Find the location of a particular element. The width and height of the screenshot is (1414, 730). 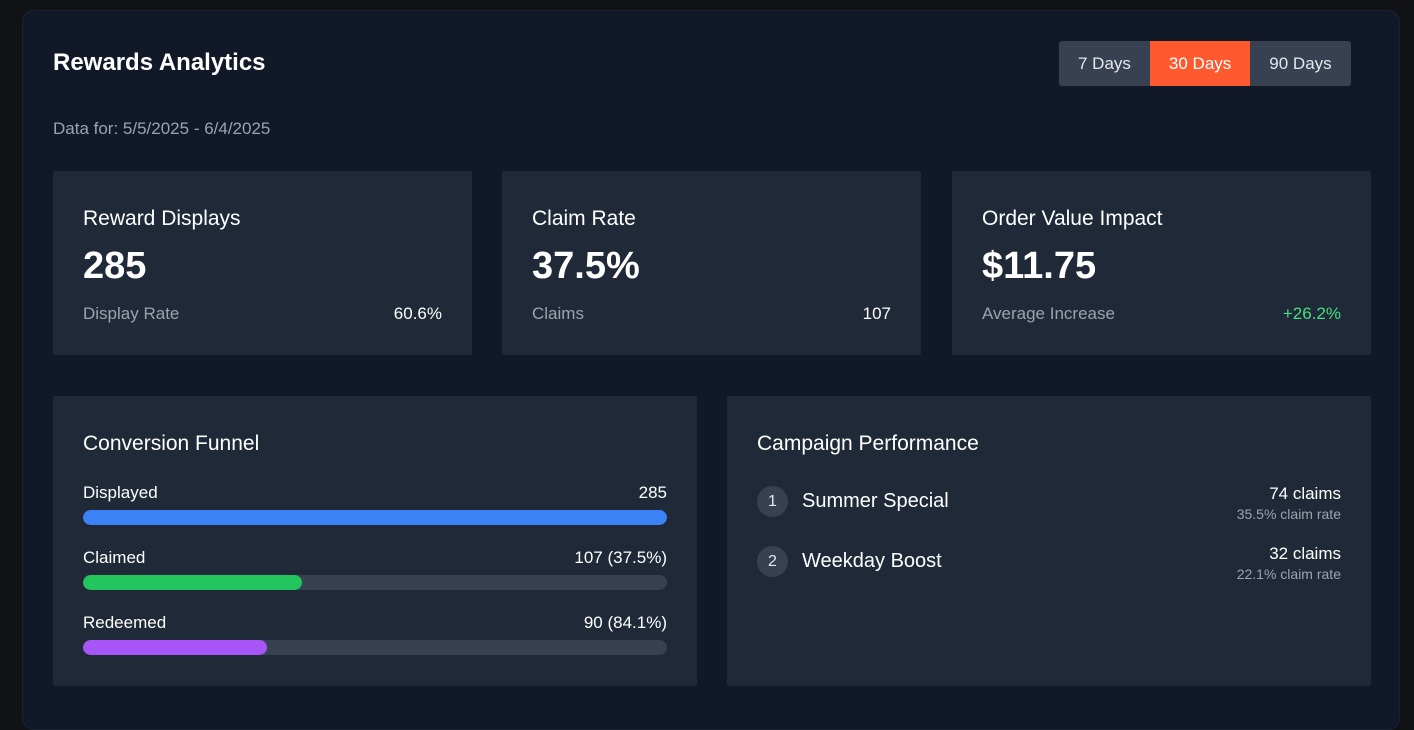

card-title: Order Value Impact is located at coordinates (1072, 218).